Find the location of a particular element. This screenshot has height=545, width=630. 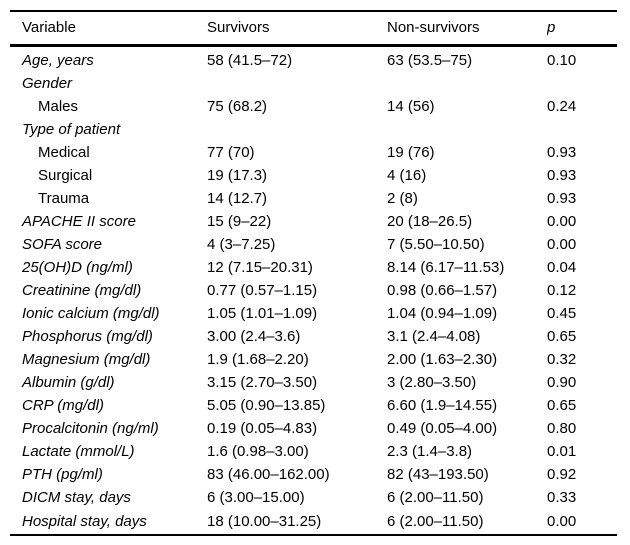

nonsurvivors-cell: 2 (8) is located at coordinates (402, 198).